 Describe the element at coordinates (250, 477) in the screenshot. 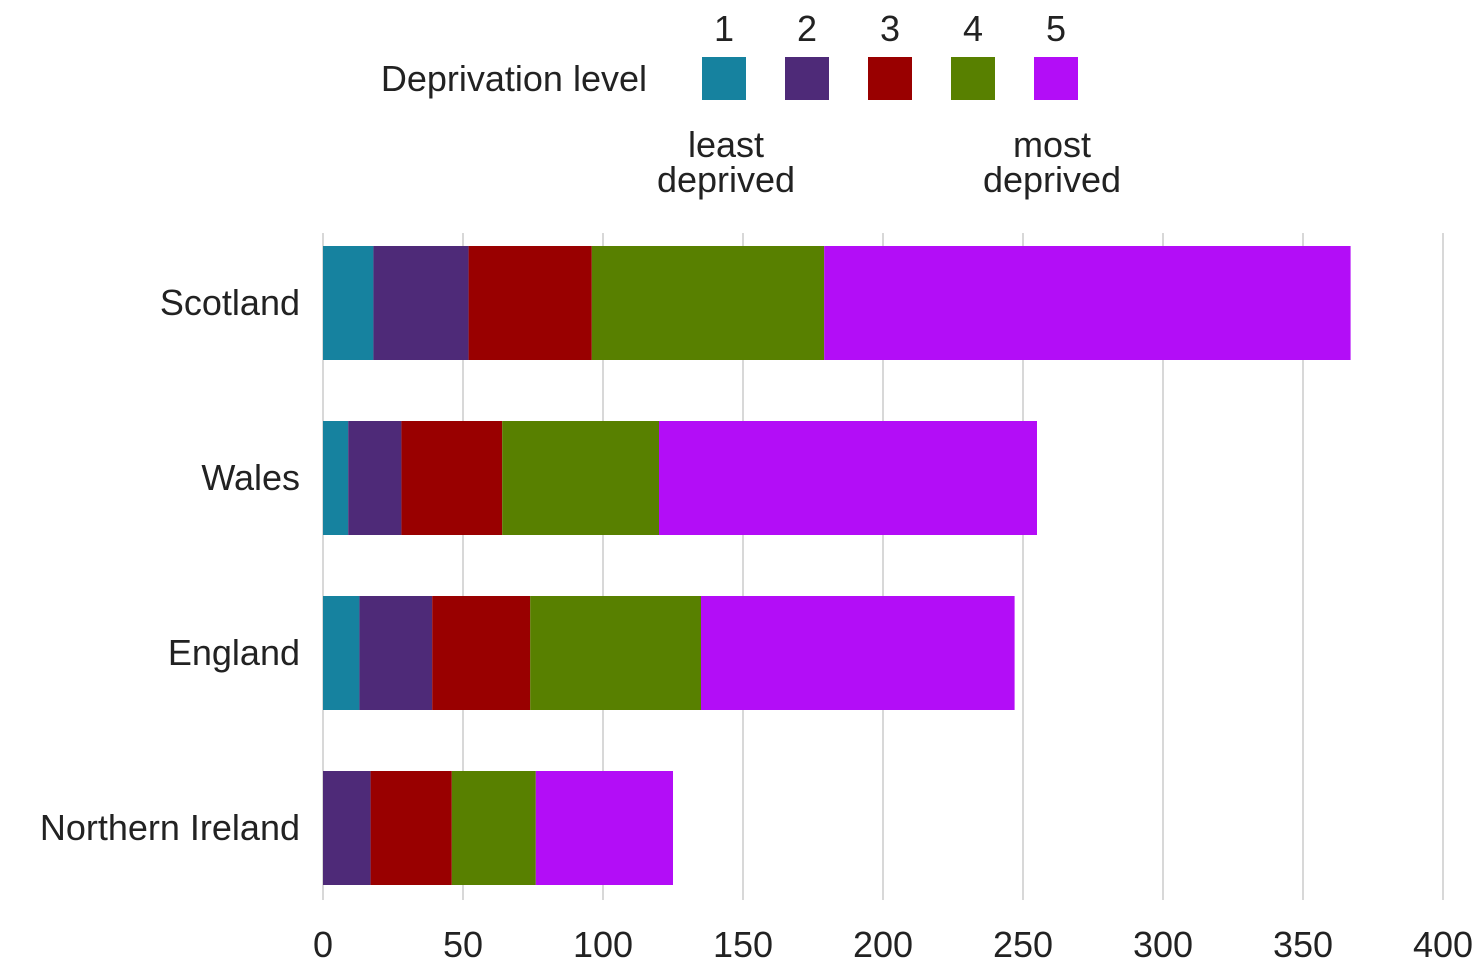

I see `y-label-wales: Wales` at that location.